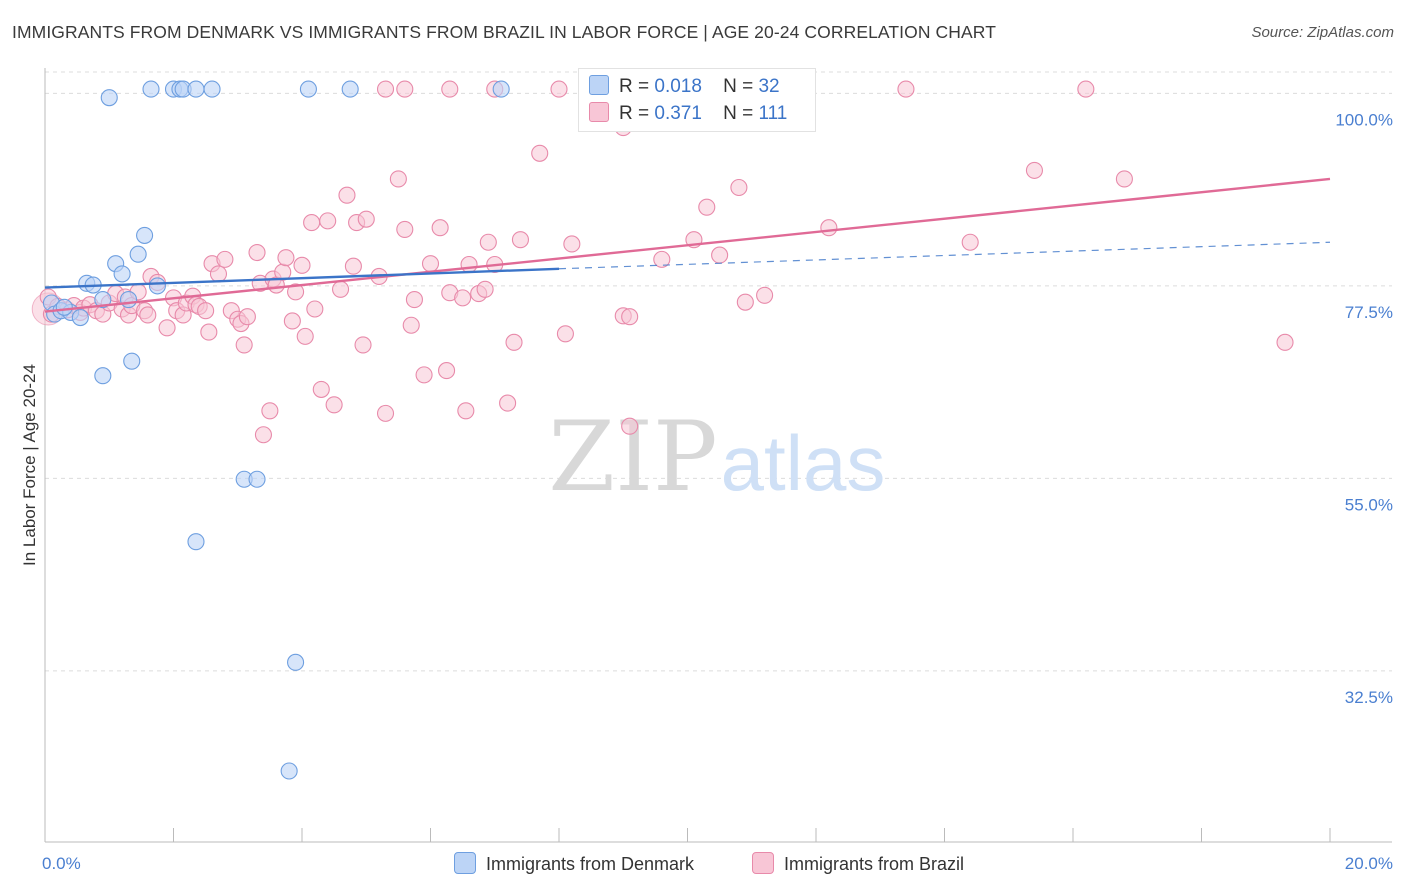 The width and height of the screenshot is (1406, 892). What do you see at coordinates (1369, 863) in the screenshot?
I see `x-tick-label: 20.0%` at bounding box center [1369, 863].